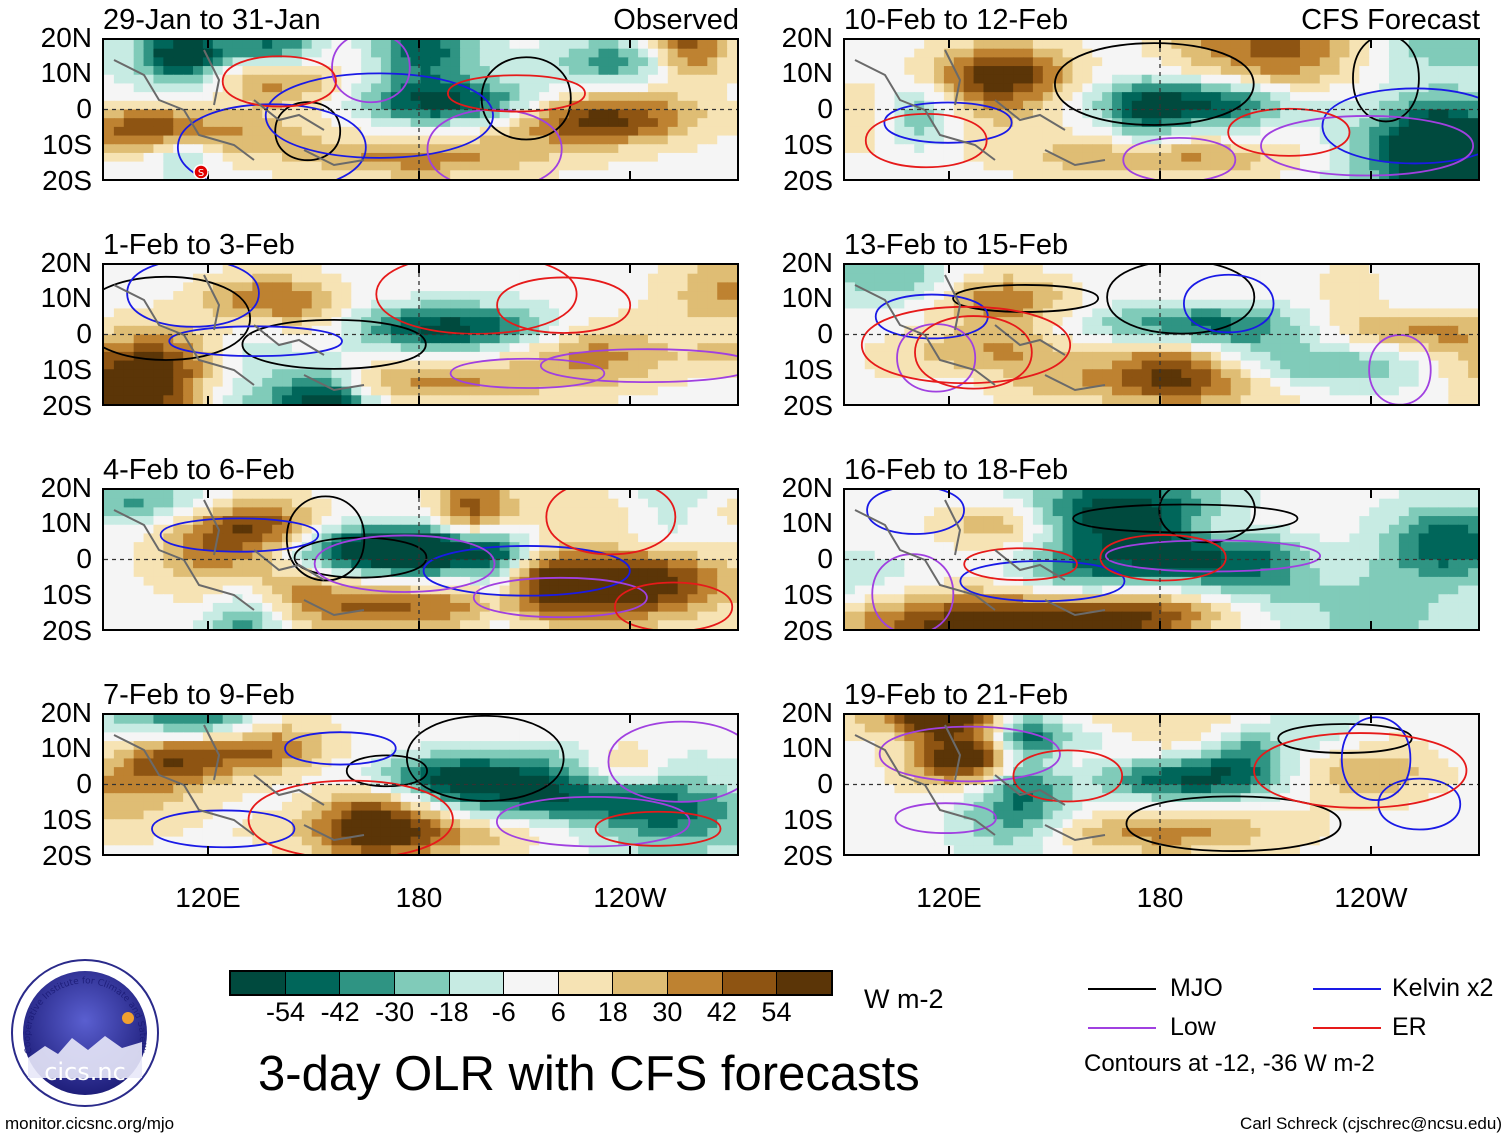 This screenshot has width=1510, height=1142. I want to click on y-tick-label: 10N, so click(66, 747).